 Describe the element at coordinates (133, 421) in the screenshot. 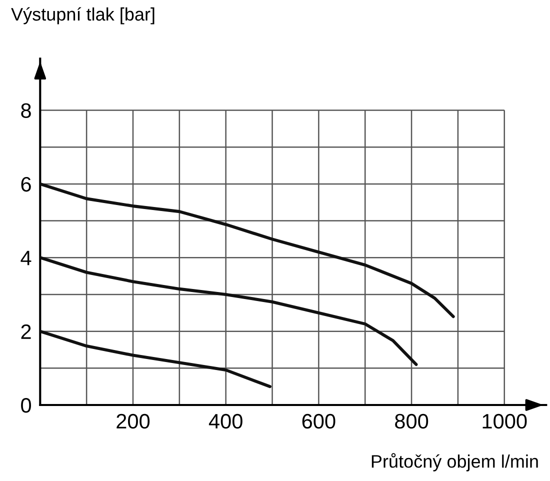

I see `x-tick-label: 200` at that location.